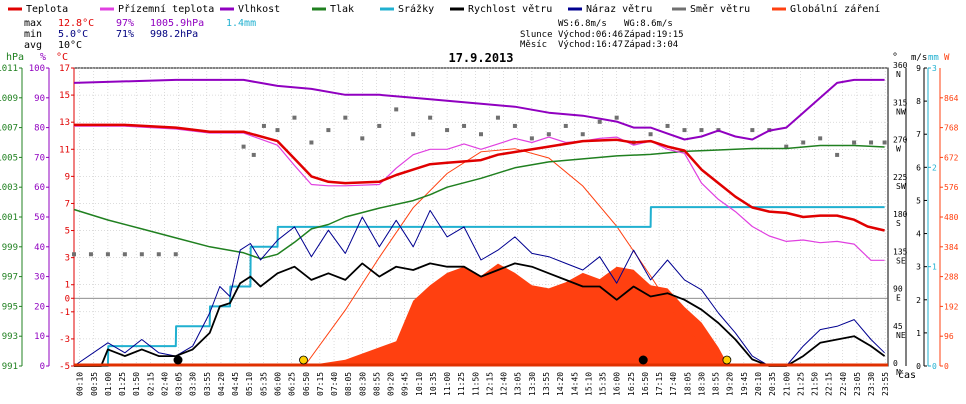  Describe the element at coordinates (643, 360) in the screenshot. I see `moonrise-marker` at that location.